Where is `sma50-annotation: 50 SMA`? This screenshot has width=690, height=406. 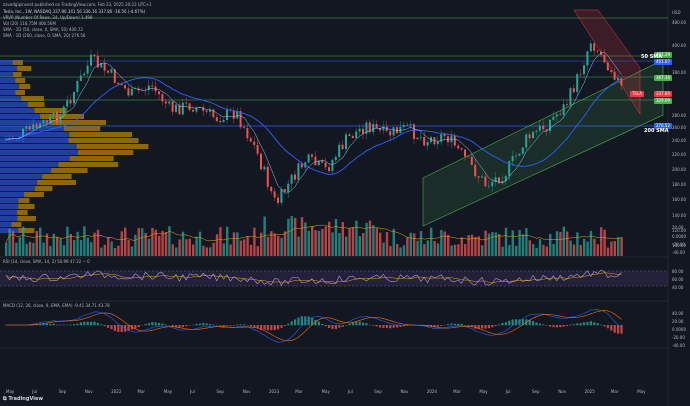 sma50-annotation: 50 SMA is located at coordinates (652, 57).